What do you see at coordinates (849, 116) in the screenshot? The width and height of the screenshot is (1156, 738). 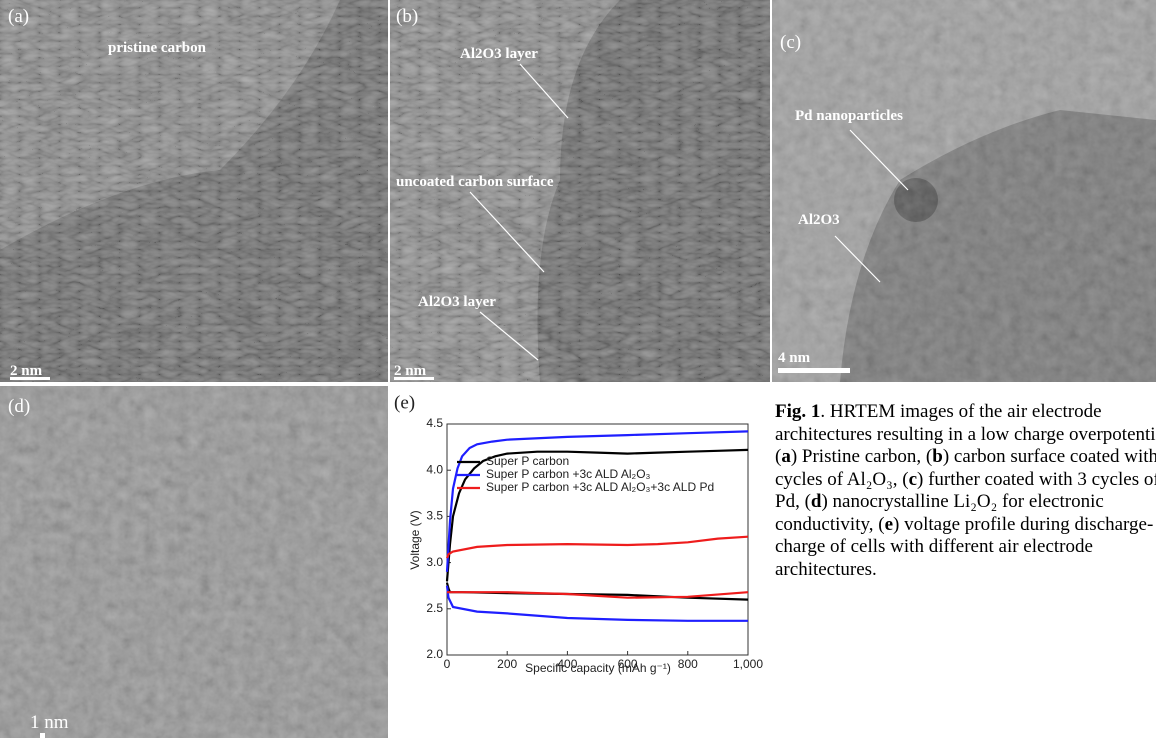 I see `annotation: Pd nanoparticles` at bounding box center [849, 116].